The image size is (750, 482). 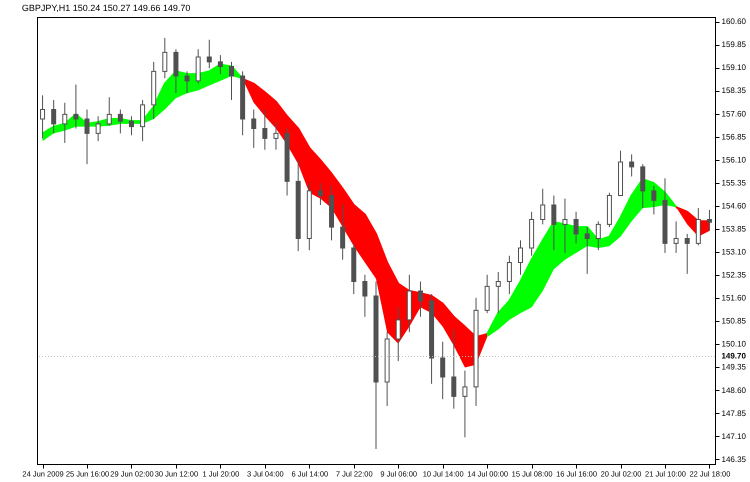 I want to click on y-tick-label: 154.60, so click(x=734, y=205).